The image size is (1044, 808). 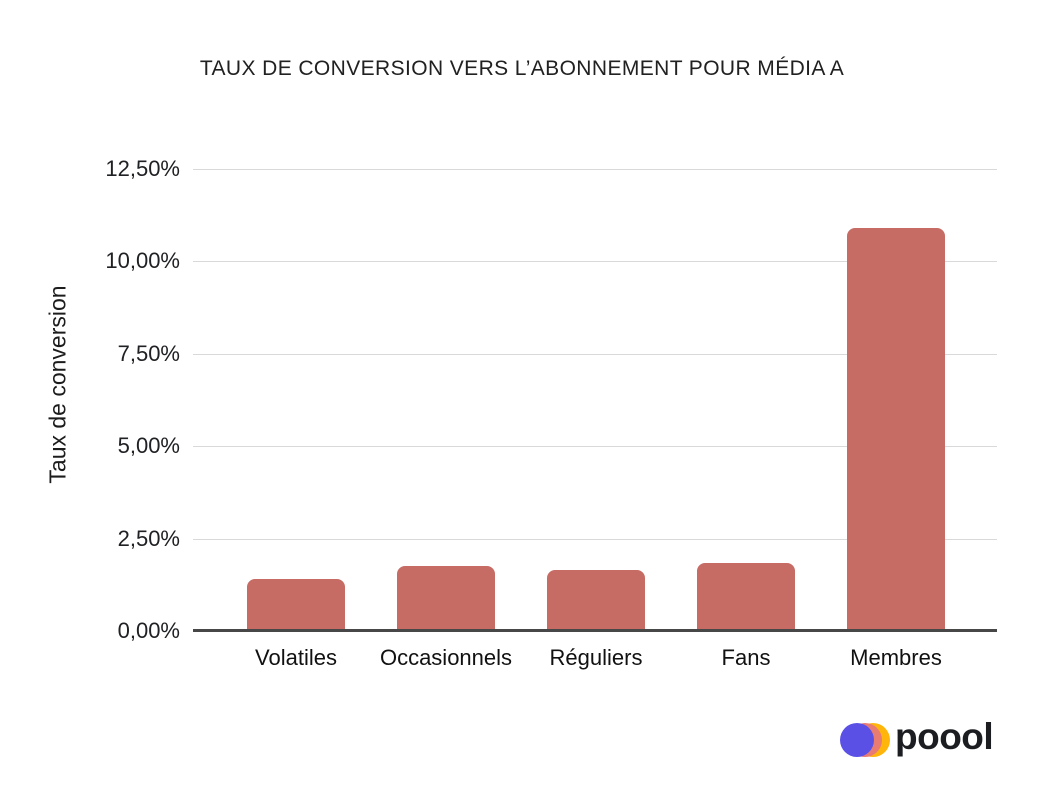 What do you see at coordinates (142, 261) in the screenshot?
I see `y-tick-label: 10,00%` at bounding box center [142, 261].